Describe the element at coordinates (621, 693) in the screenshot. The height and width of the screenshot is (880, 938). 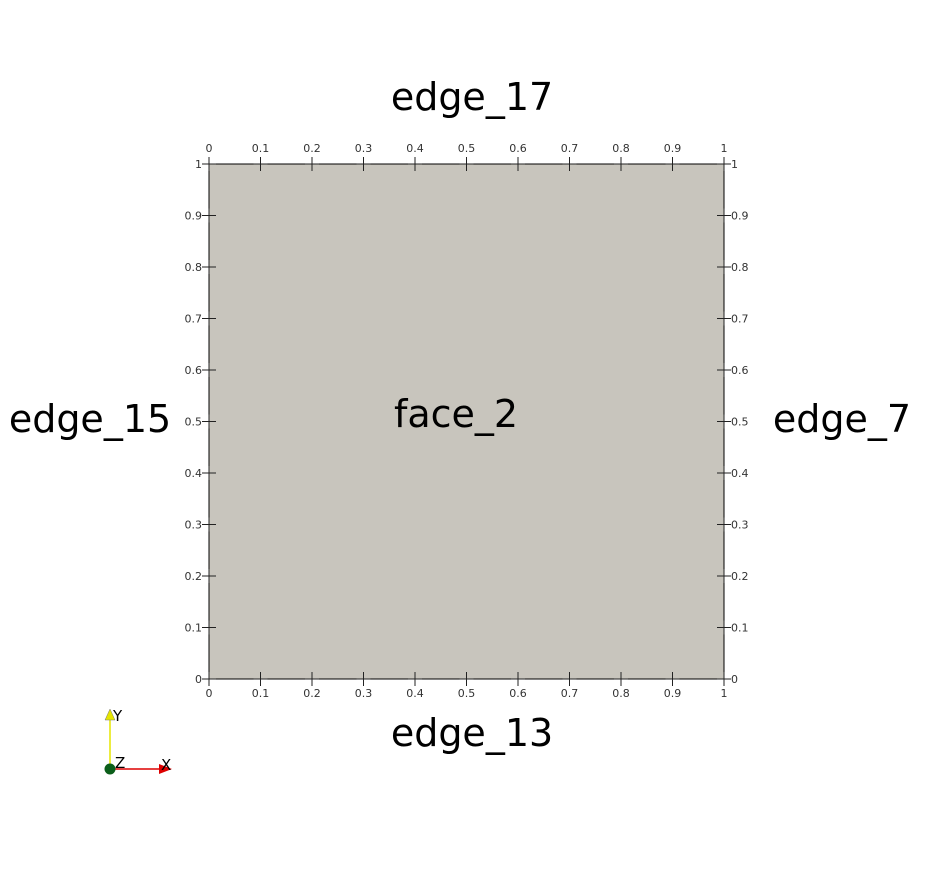
I see `tick-label-bottom: 0.8` at that location.